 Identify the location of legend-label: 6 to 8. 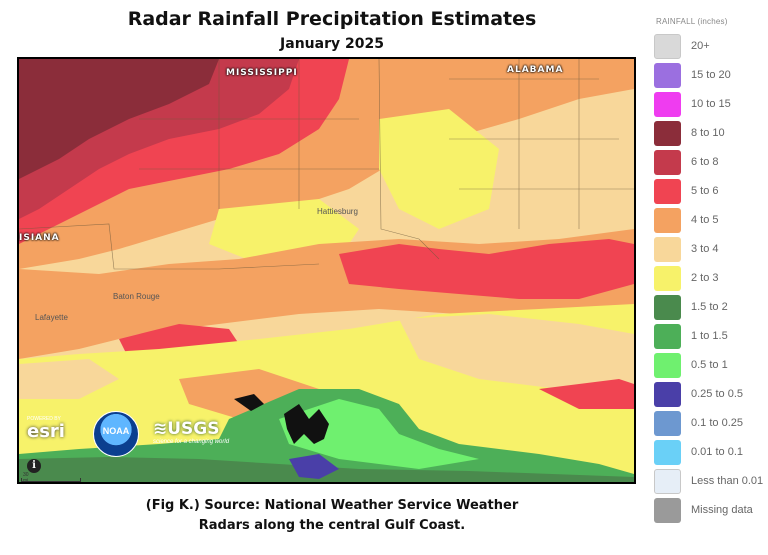
(705, 162).